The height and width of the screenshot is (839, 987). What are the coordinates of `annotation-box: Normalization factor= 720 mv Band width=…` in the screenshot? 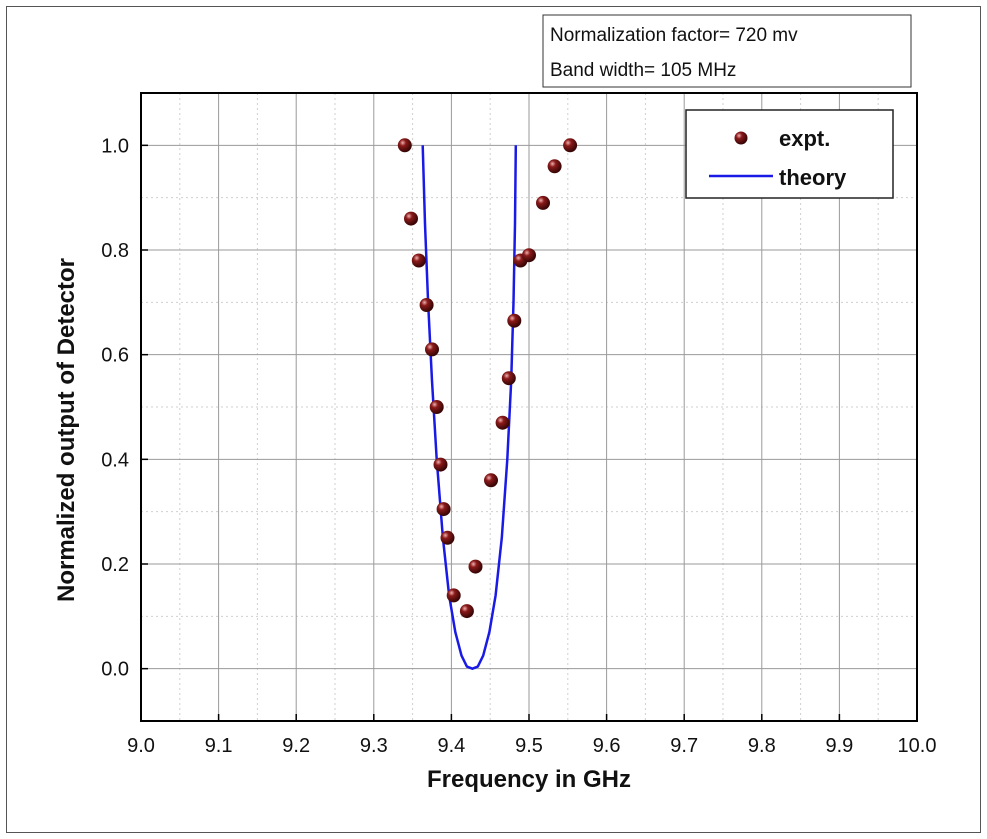 It's located at (727, 51).